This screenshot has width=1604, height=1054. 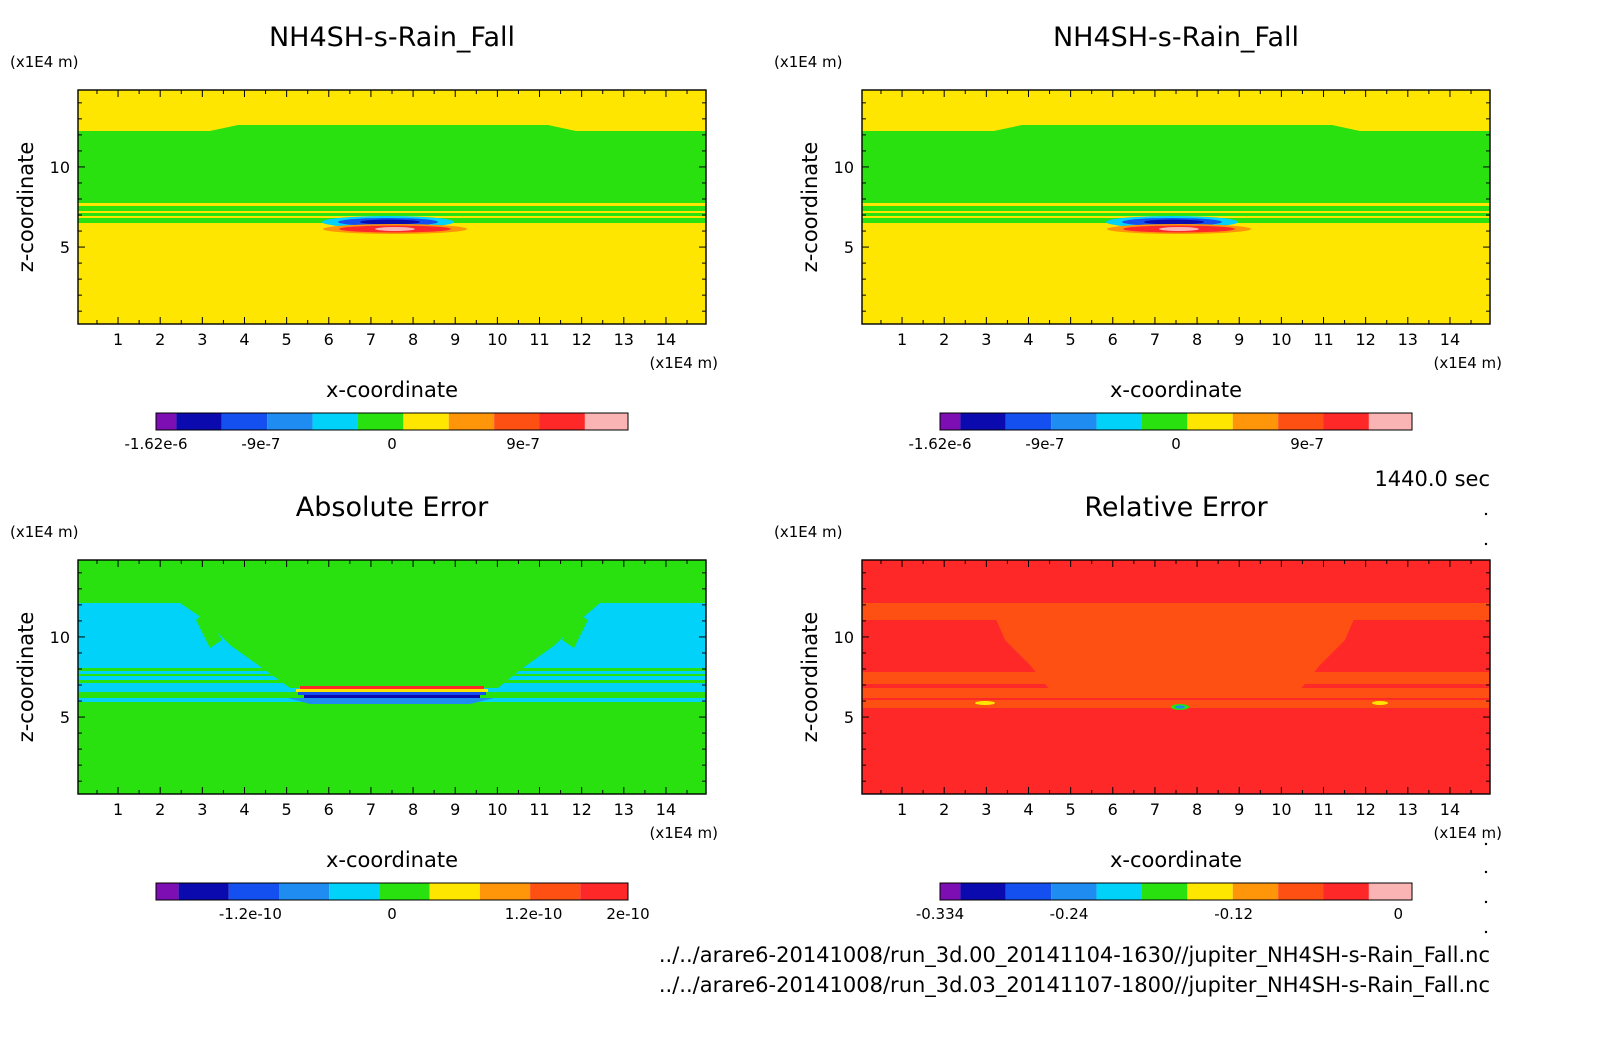 What do you see at coordinates (1175, 647) in the screenshot?
I see `central-orange-bowl` at bounding box center [1175, 647].